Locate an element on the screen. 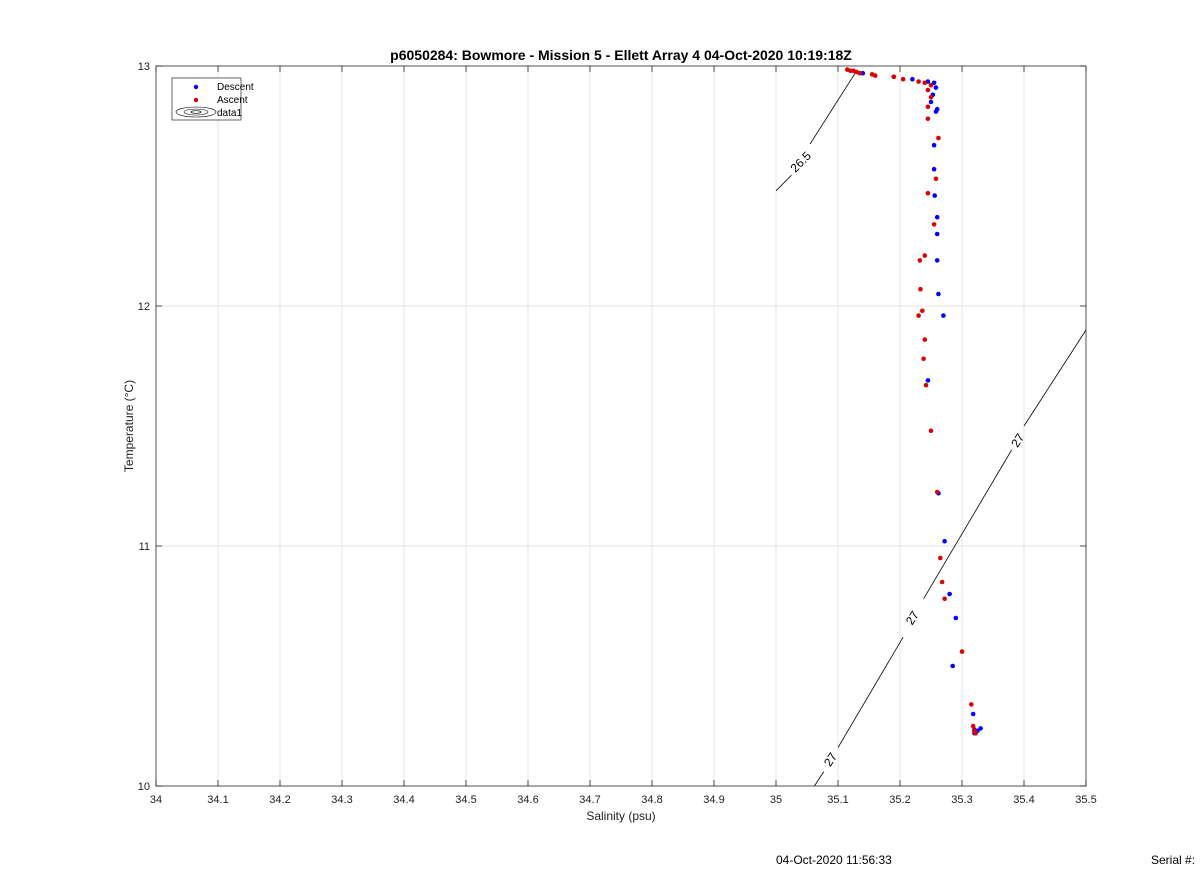  x-tick-label: 34.8 is located at coordinates (651, 800).